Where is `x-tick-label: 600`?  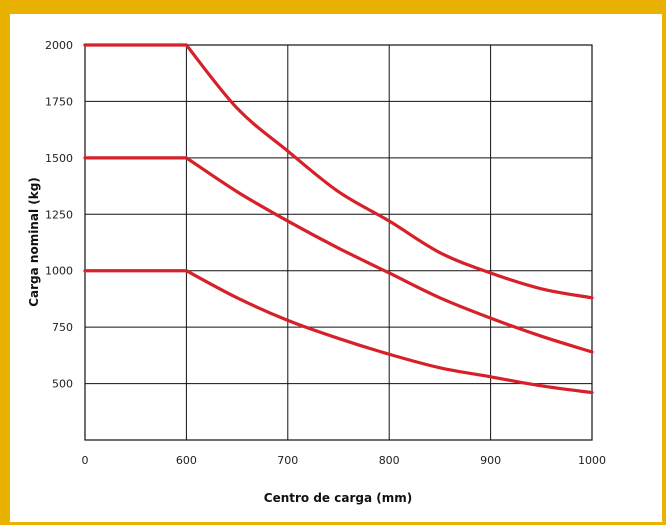 x-tick-label: 600 is located at coordinates (186, 460).